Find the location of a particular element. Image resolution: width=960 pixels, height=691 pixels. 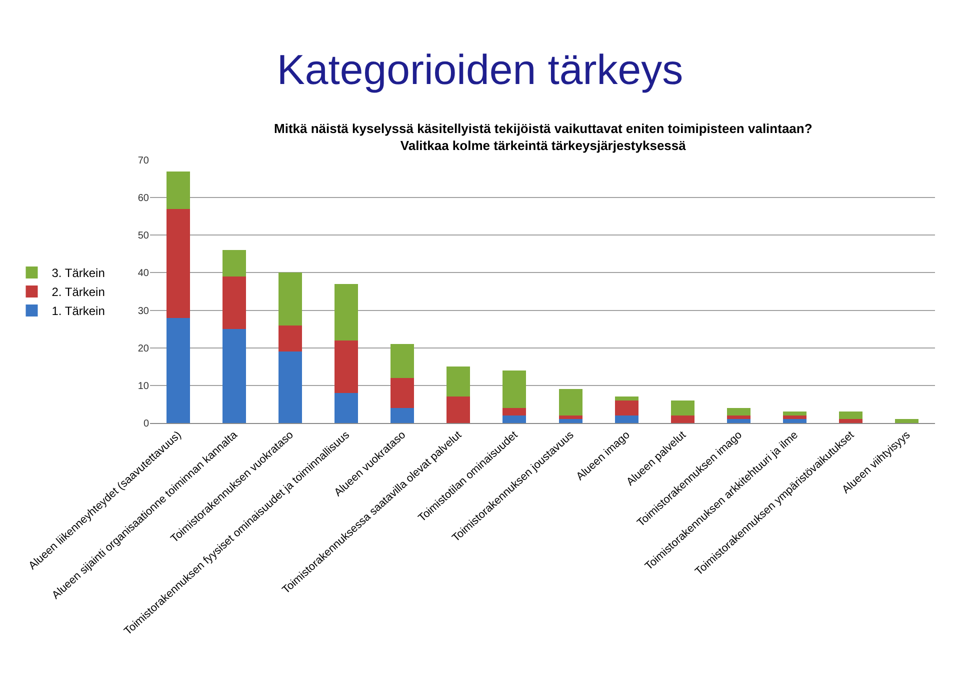

y-tick-label: 0 is located at coordinates (146, 424).